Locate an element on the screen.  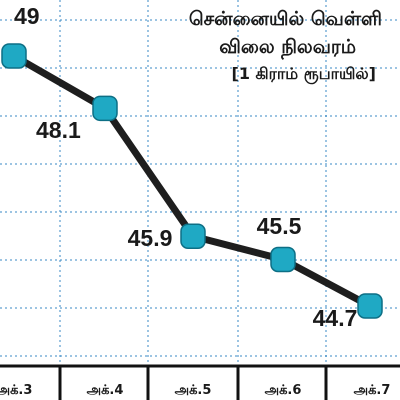
x-tick-label: அக்.5 is located at coordinates (193, 390).